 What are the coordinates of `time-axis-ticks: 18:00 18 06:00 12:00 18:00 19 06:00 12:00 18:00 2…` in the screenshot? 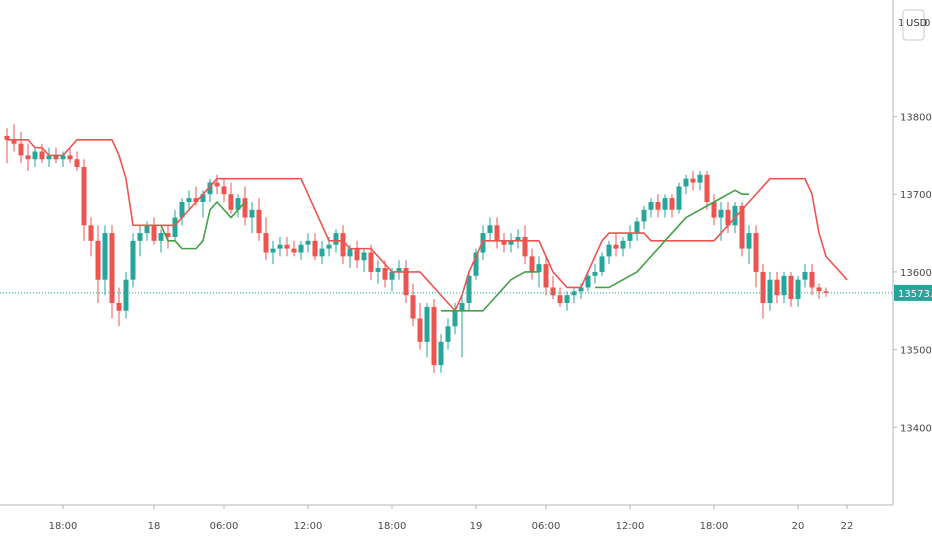 It's located at (451, 518).